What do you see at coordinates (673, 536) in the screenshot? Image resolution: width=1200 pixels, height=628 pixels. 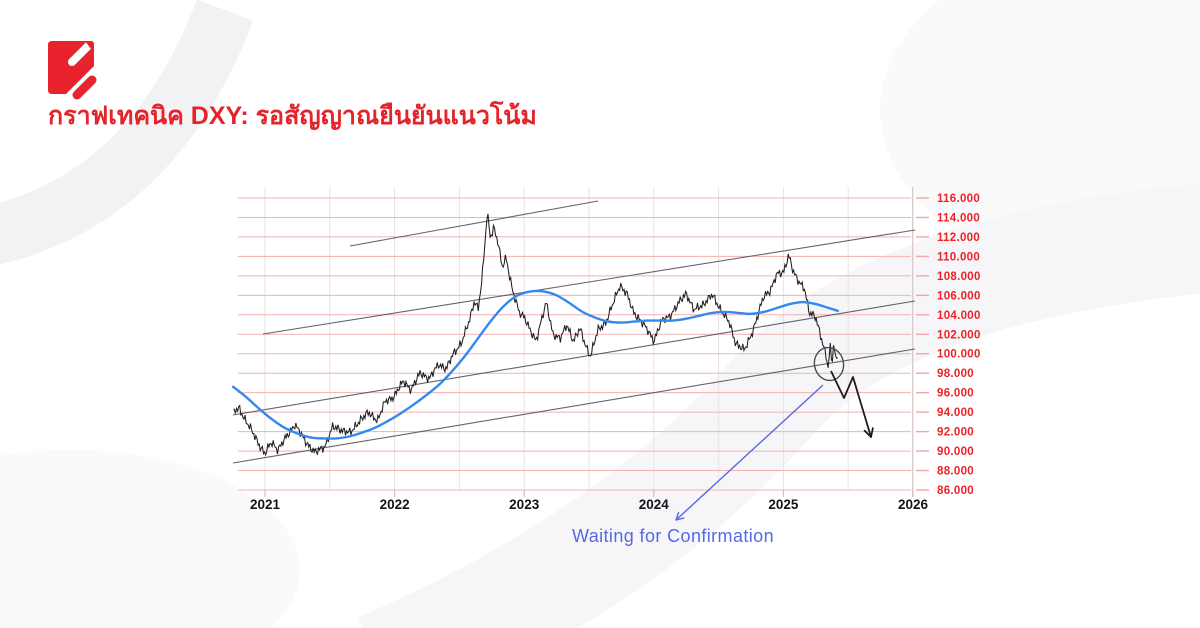 I see `callout-label: Waiting for Confirmation` at bounding box center [673, 536].